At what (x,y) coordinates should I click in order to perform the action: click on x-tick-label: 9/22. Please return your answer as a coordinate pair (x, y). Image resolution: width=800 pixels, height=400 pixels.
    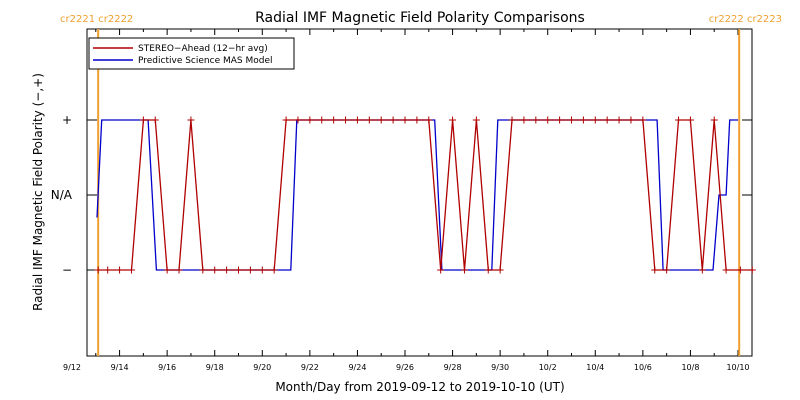
    Looking at the image, I should click on (310, 367).